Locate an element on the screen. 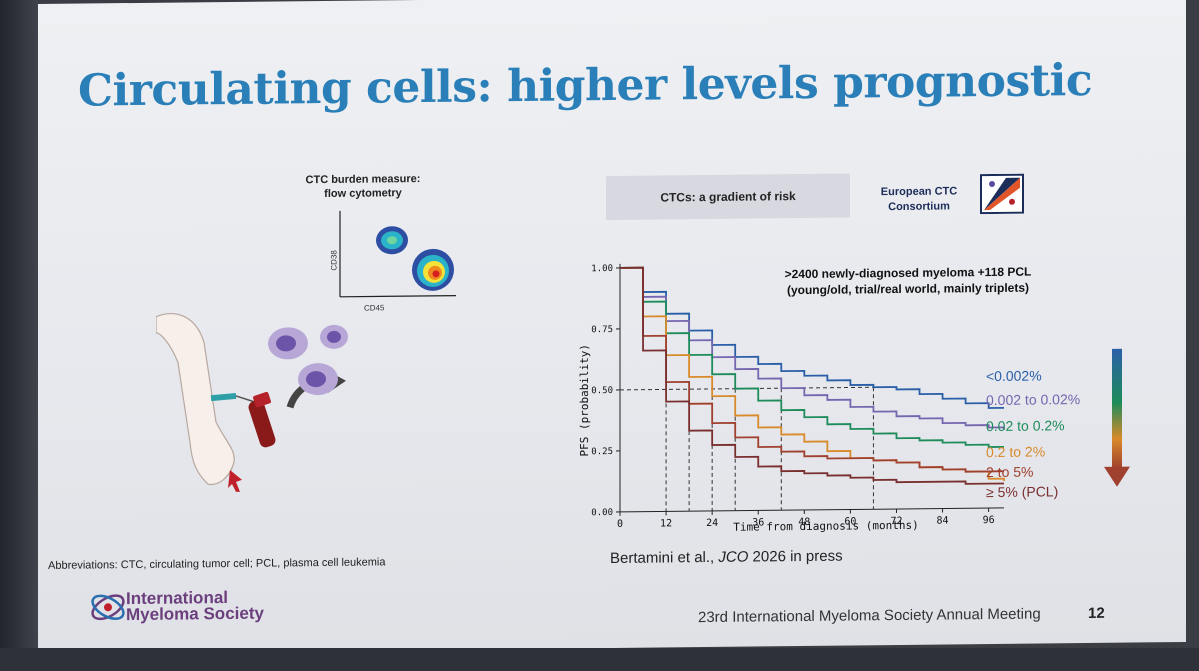 The width and height of the screenshot is (1199, 671). ims-name: International Myeloma Society is located at coordinates (195, 606).